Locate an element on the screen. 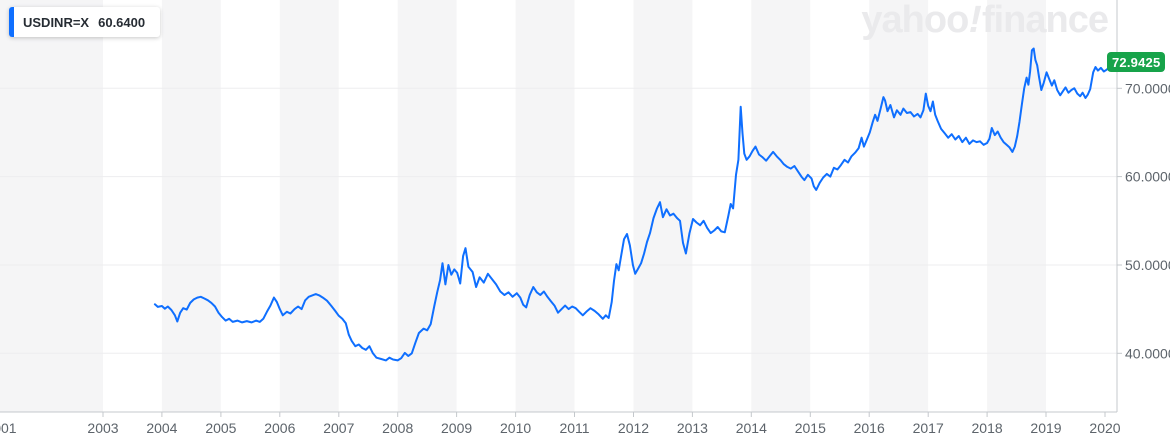  x-tick-label: 2007 is located at coordinates (338, 428).